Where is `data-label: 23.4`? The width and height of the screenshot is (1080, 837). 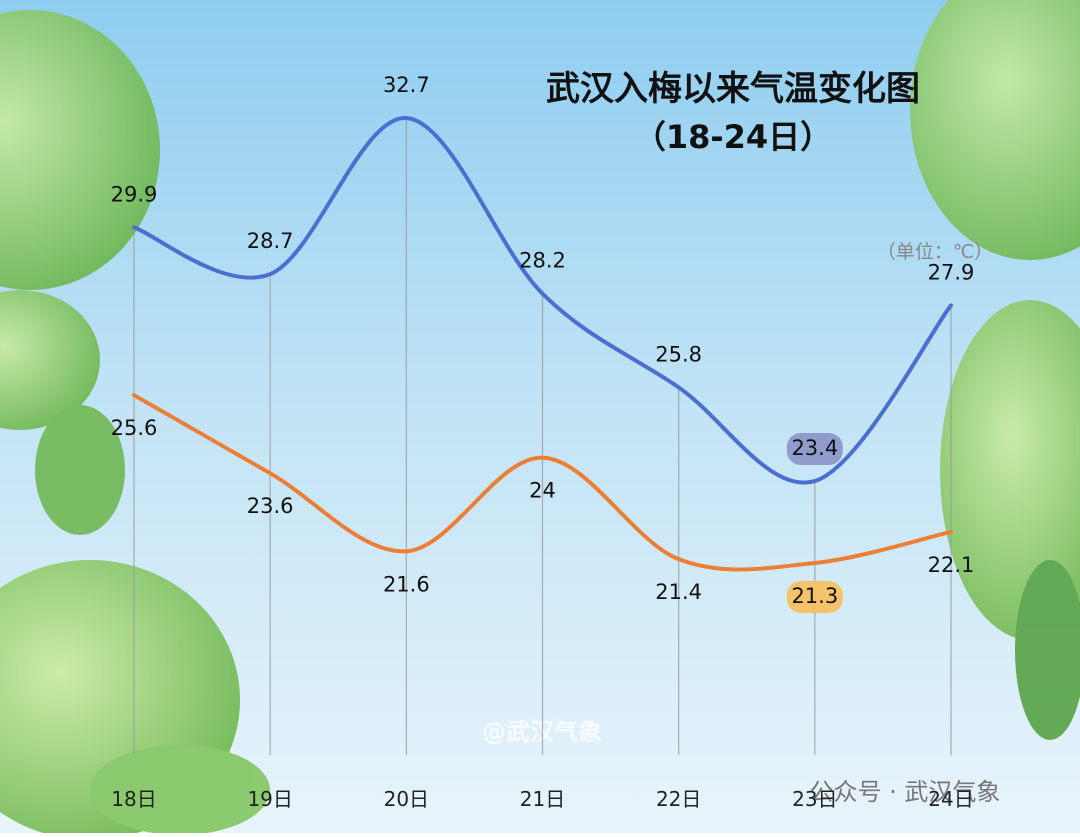
data-label: 23.4 is located at coordinates (814, 448).